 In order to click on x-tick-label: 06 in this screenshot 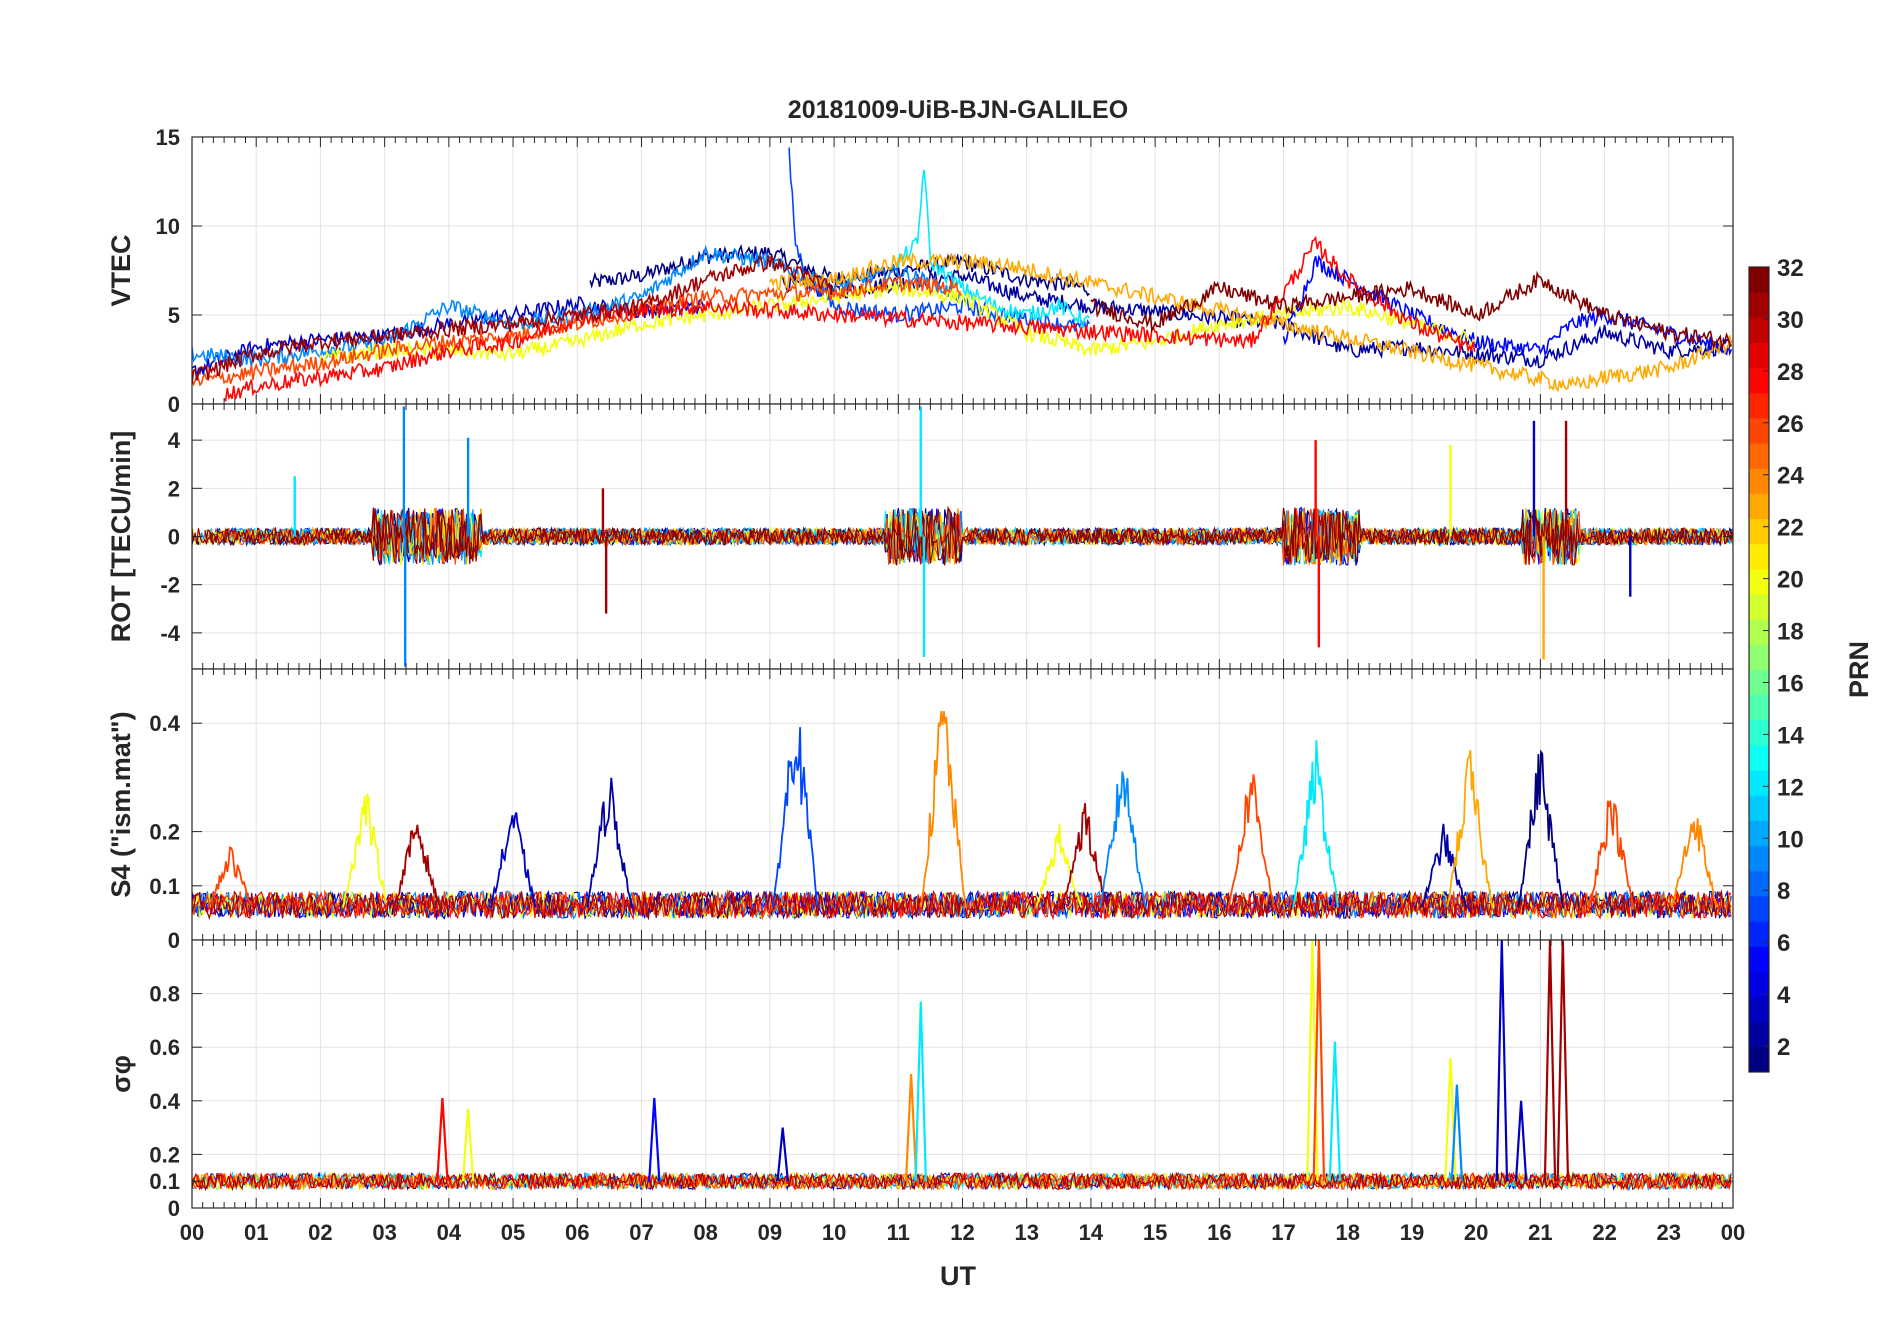, I will do `click(577, 1232)`.